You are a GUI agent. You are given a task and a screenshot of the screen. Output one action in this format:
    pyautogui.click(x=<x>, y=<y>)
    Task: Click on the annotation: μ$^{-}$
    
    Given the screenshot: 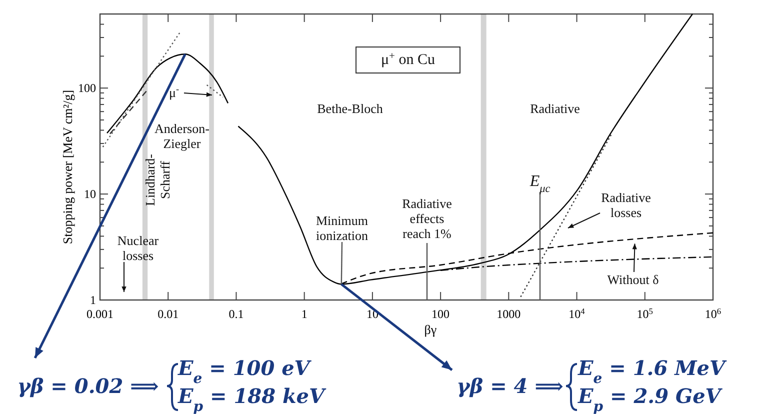 What is the action you would take?
    pyautogui.click(x=174, y=92)
    